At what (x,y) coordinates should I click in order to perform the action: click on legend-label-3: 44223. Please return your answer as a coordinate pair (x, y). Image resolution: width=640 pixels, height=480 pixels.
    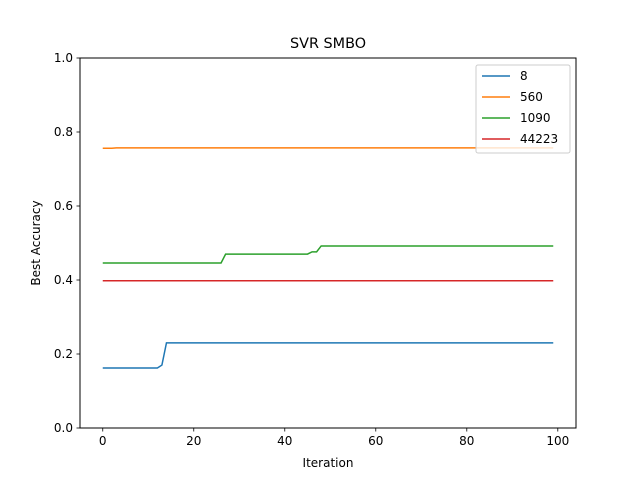
    Looking at the image, I should click on (539, 139).